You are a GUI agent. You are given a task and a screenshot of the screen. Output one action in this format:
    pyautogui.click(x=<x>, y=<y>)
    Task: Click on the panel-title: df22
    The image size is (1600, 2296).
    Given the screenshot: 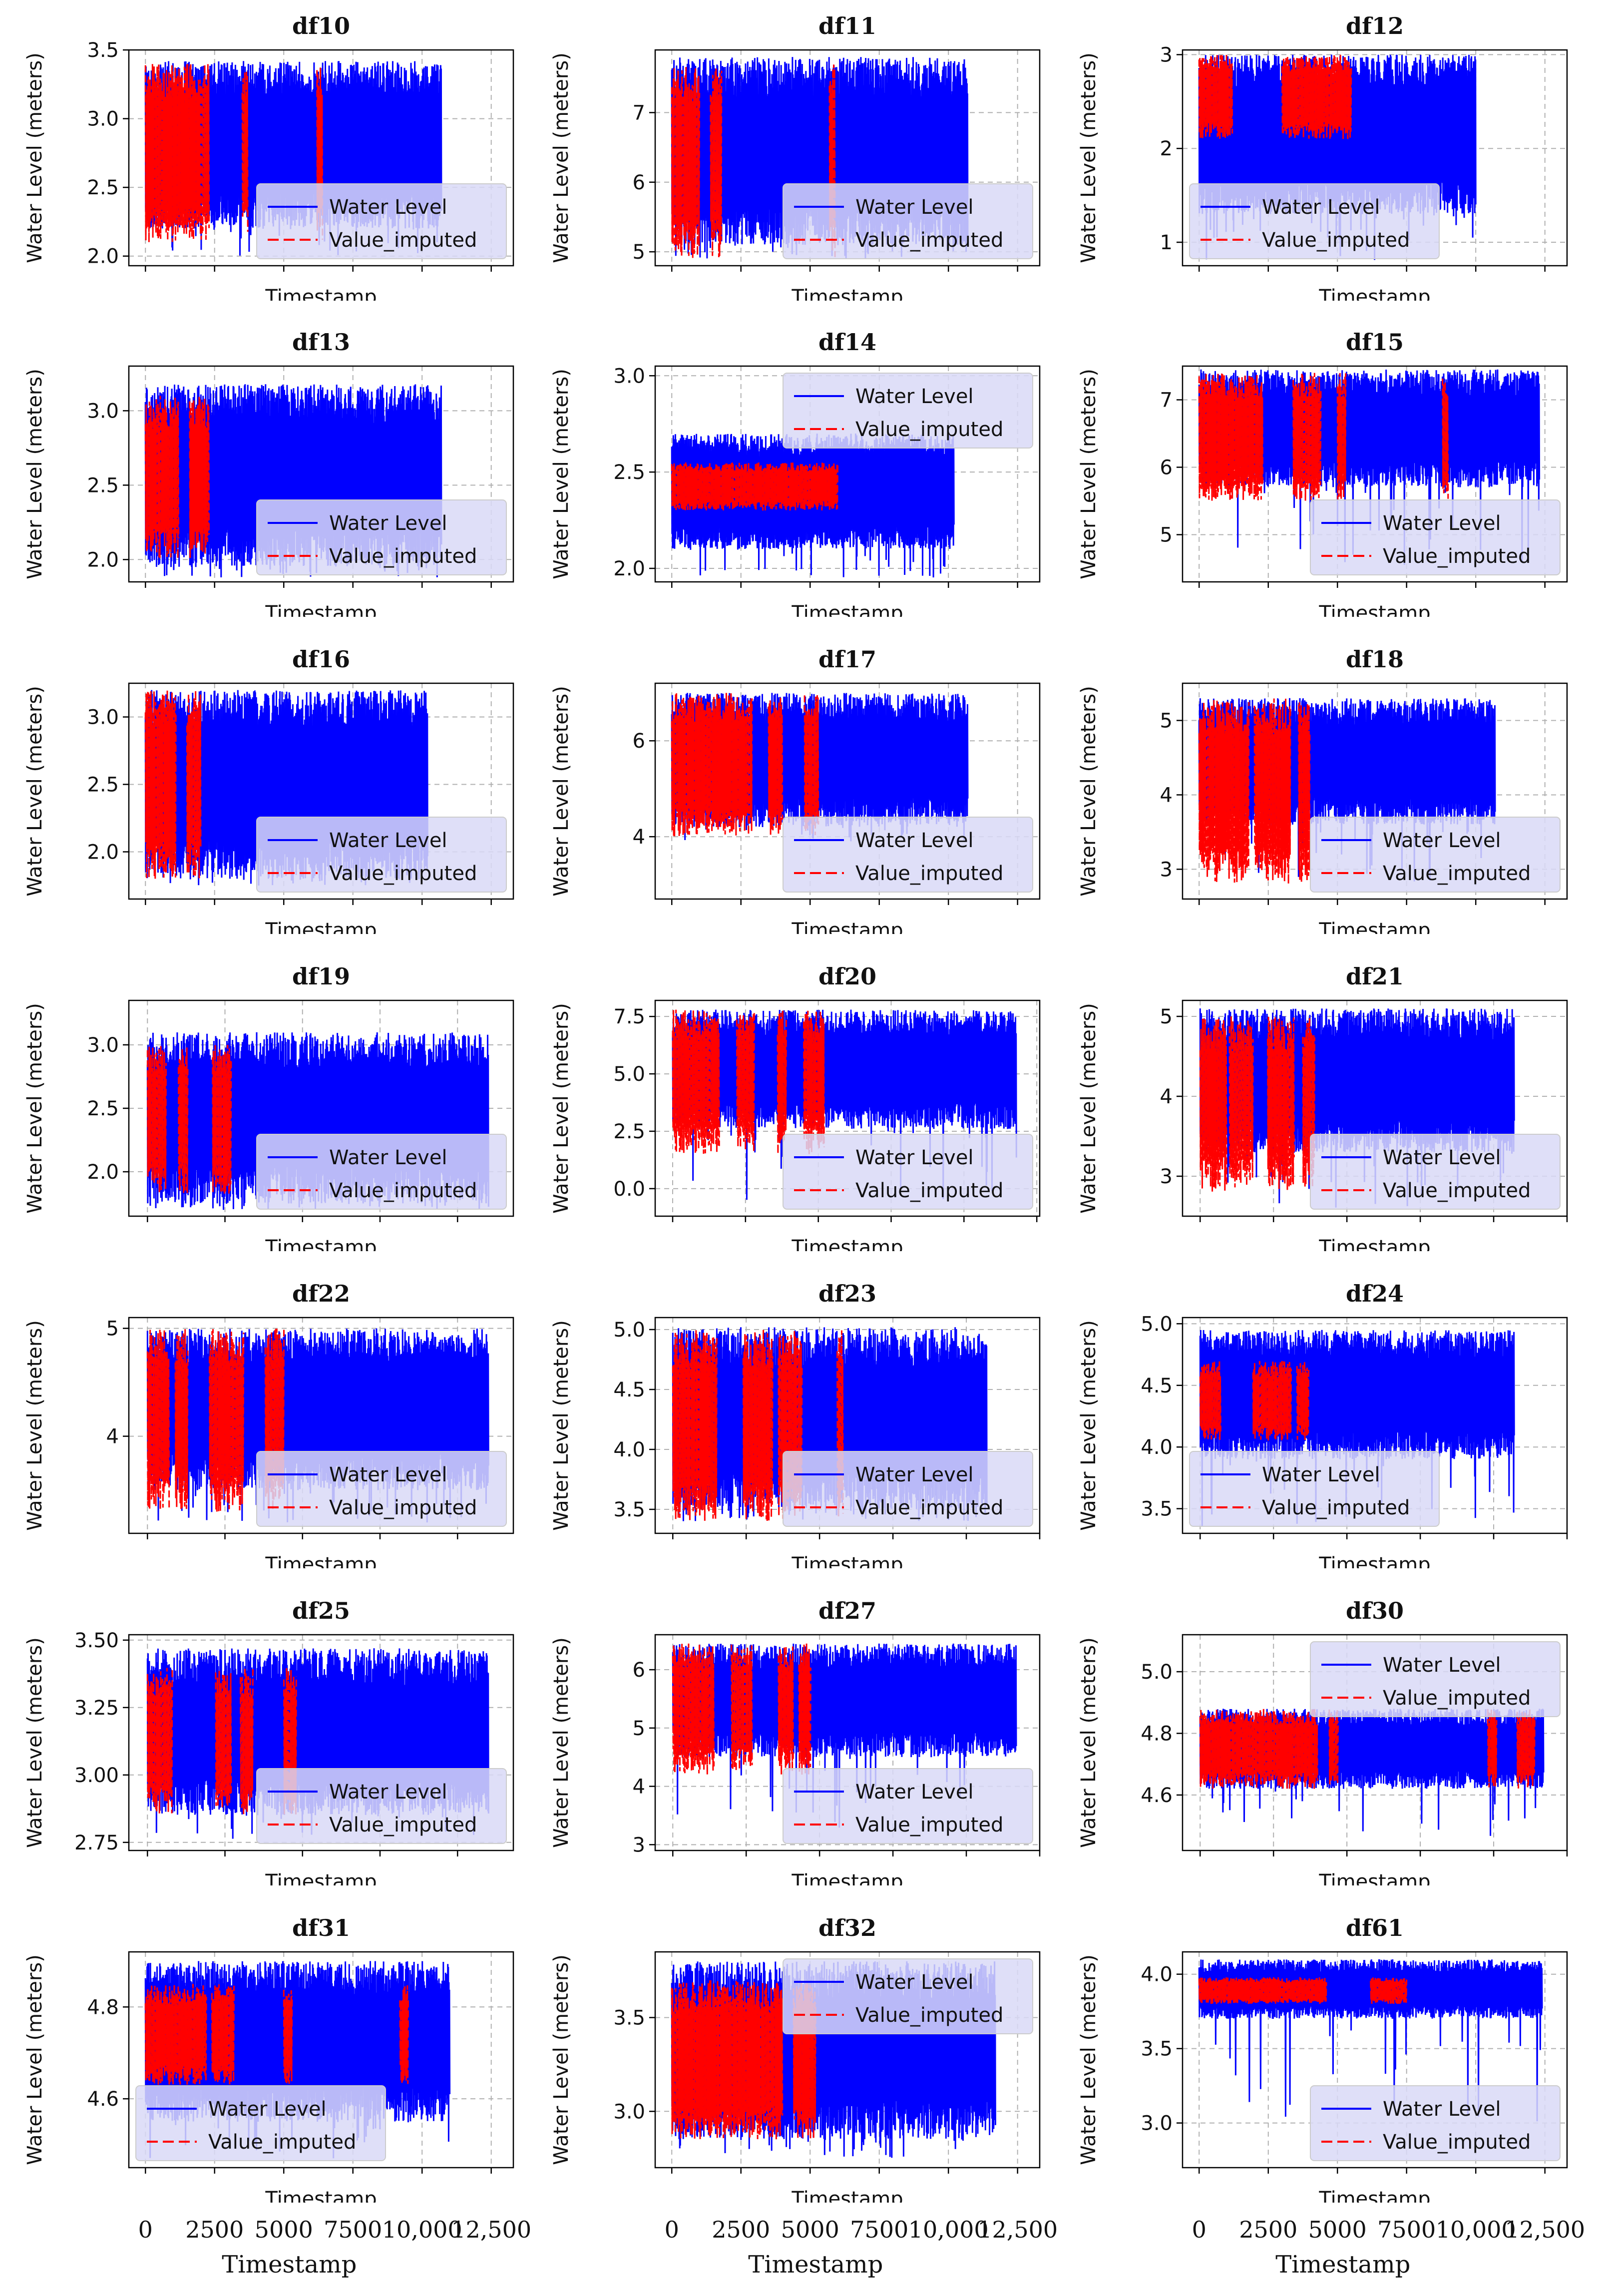 What is the action you would take?
    pyautogui.click(x=321, y=1293)
    